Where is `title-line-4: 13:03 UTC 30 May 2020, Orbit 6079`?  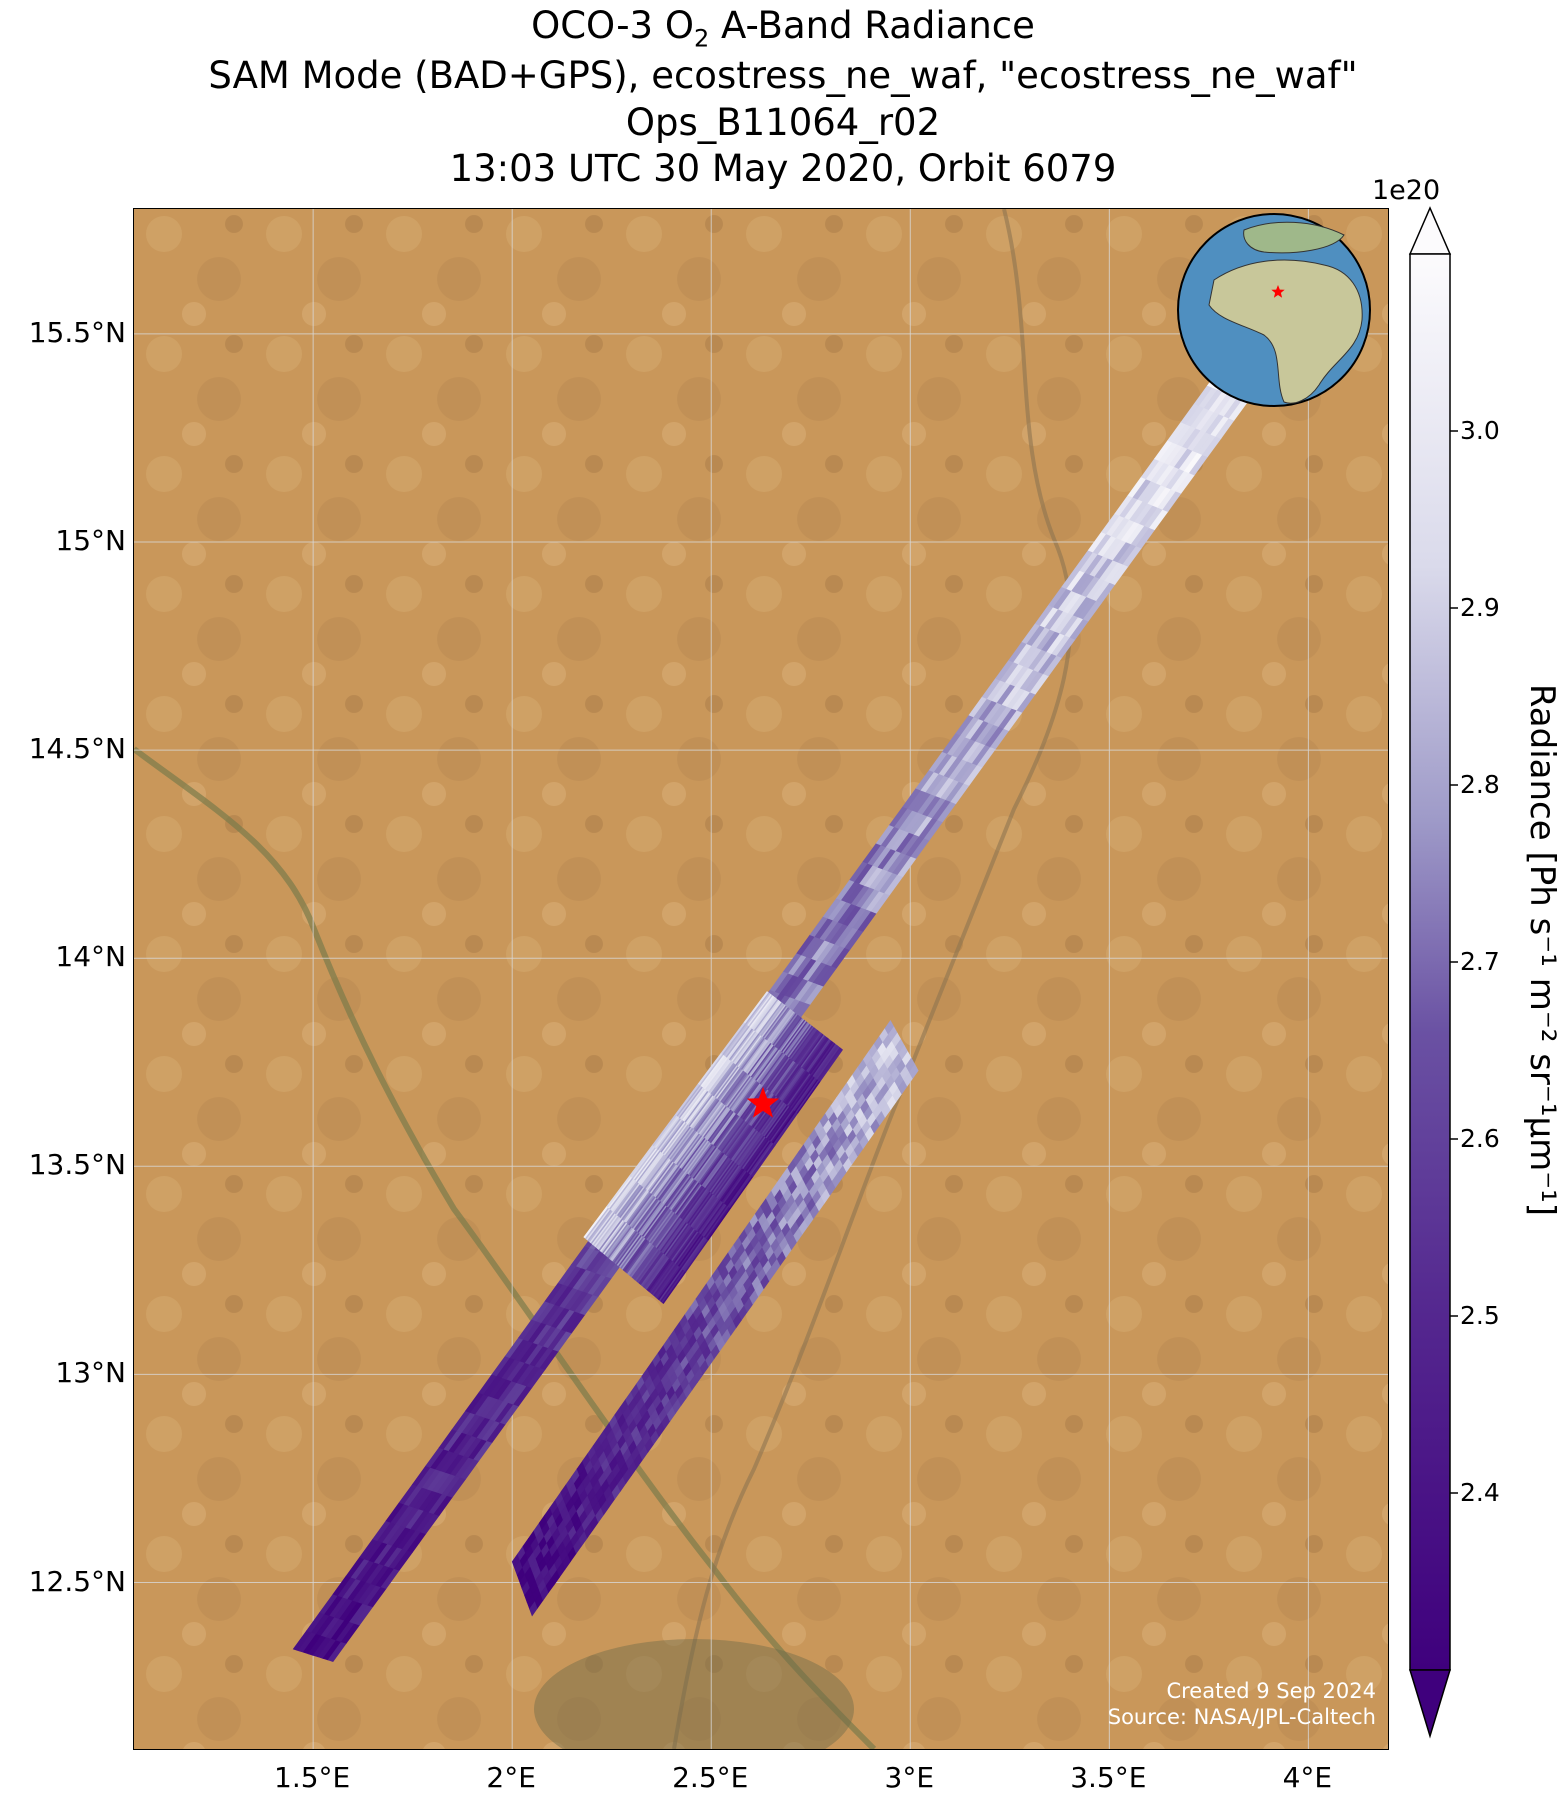 title-line-4: 13:03 UTC 30 May 2020, Orbit 6079 is located at coordinates (783, 168).